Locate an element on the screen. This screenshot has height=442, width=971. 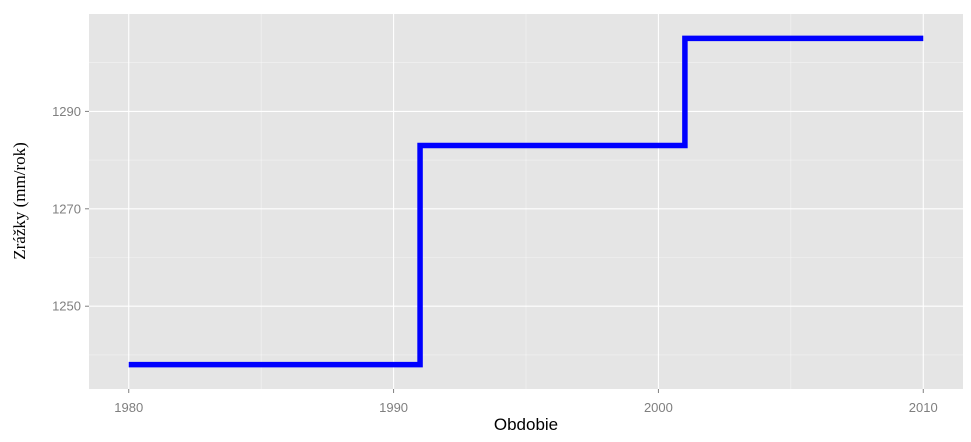
x-tick-label: 2010 is located at coordinates (923, 407).